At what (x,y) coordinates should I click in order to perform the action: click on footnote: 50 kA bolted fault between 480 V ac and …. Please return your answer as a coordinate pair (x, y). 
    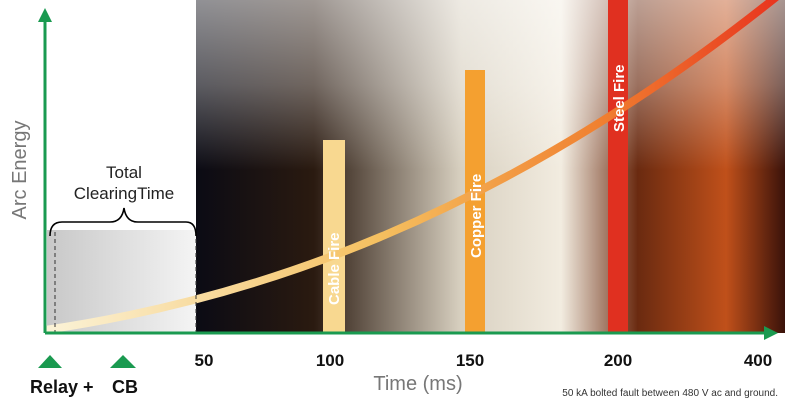
    Looking at the image, I should click on (670, 393).